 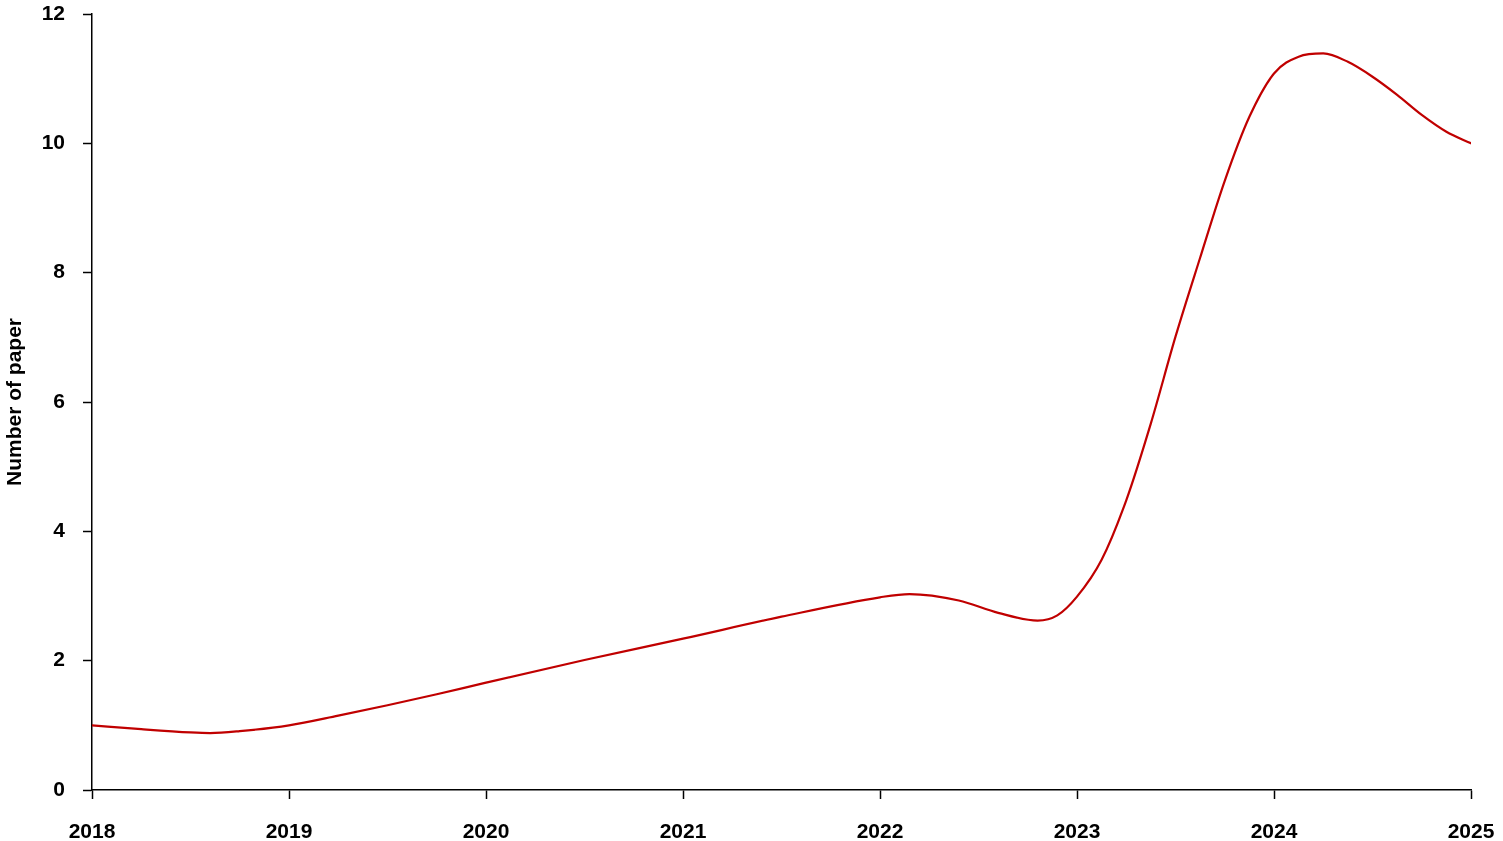 I want to click on x-tick-label: 2019, so click(x=289, y=830).